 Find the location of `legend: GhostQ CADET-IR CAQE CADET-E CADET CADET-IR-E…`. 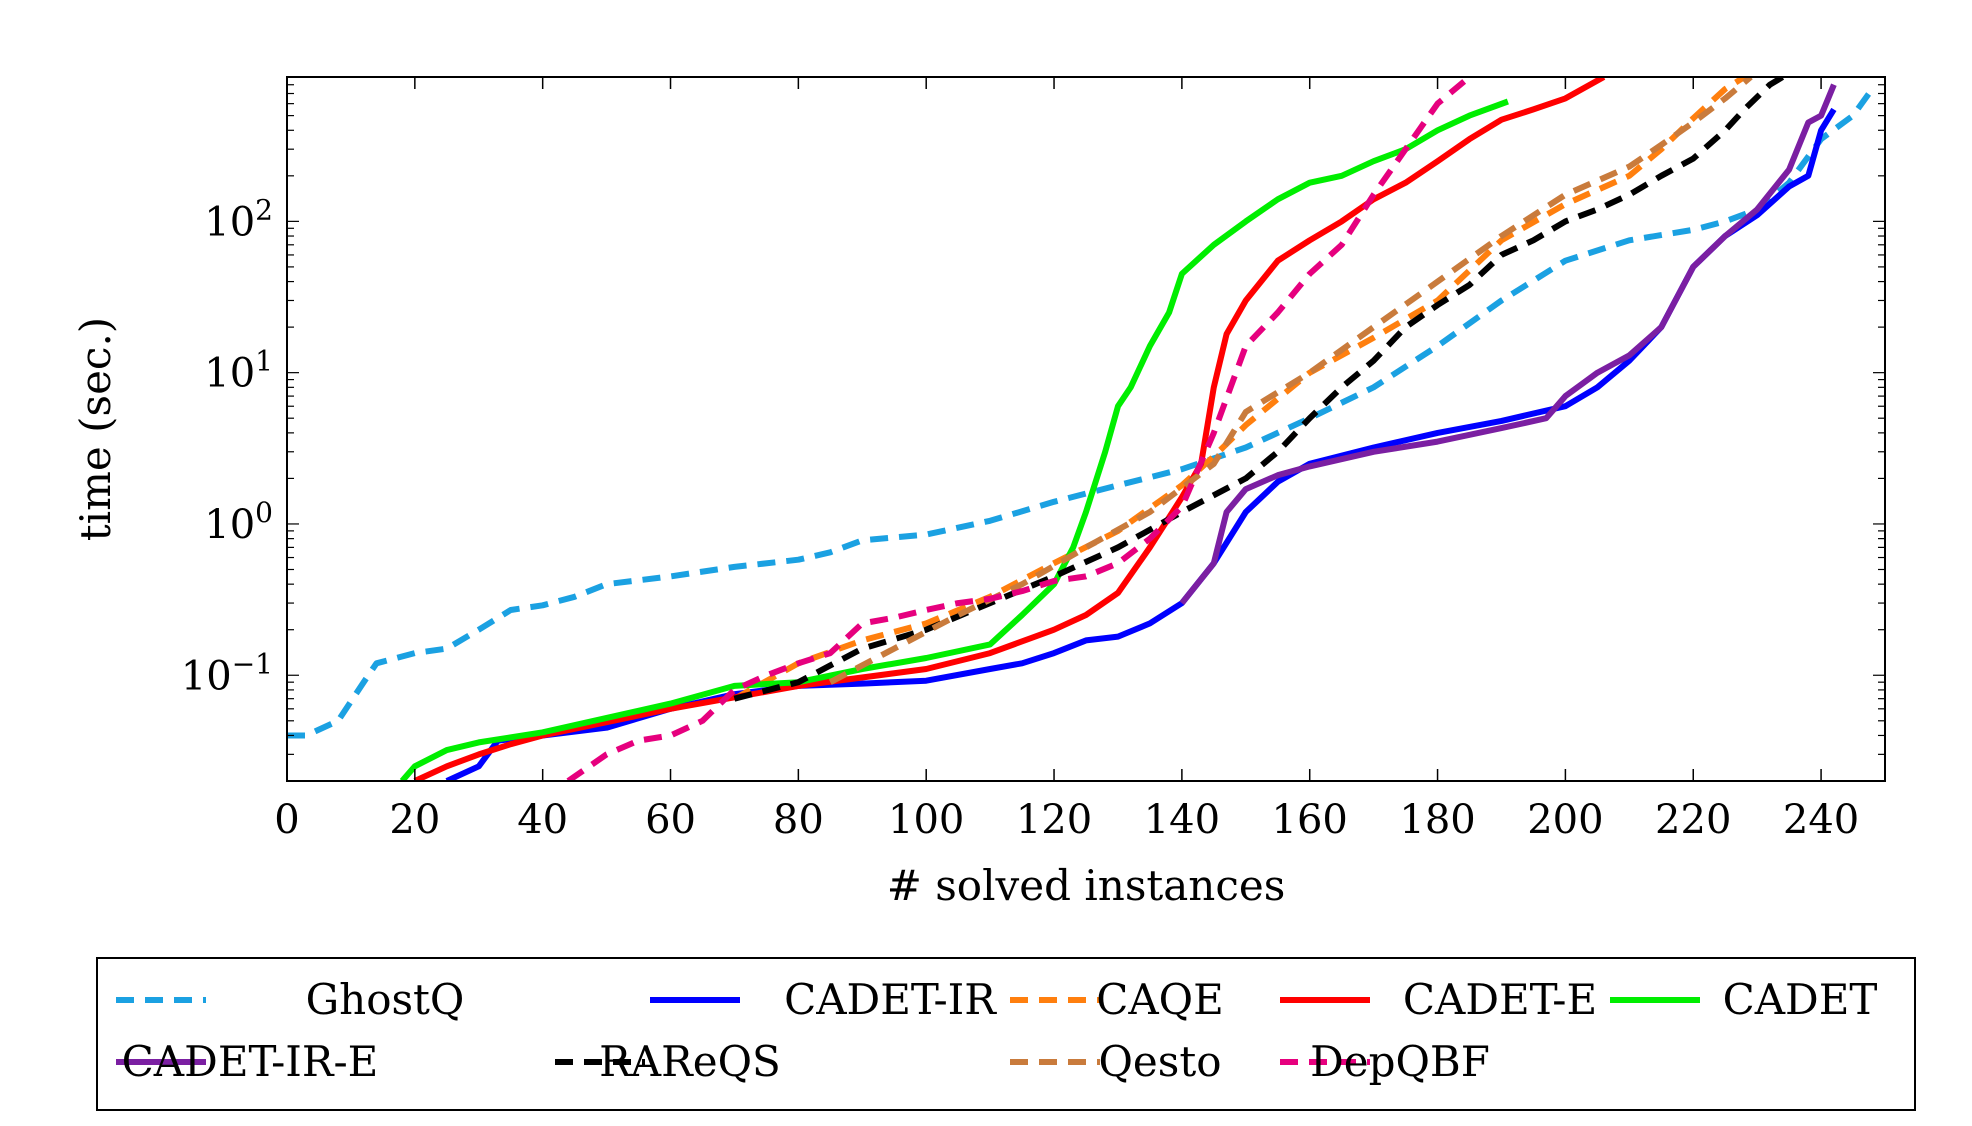

legend: GhostQ CADET-IR CAQE CADET-E CADET CADET-IR-E… is located at coordinates (1006, 1034).